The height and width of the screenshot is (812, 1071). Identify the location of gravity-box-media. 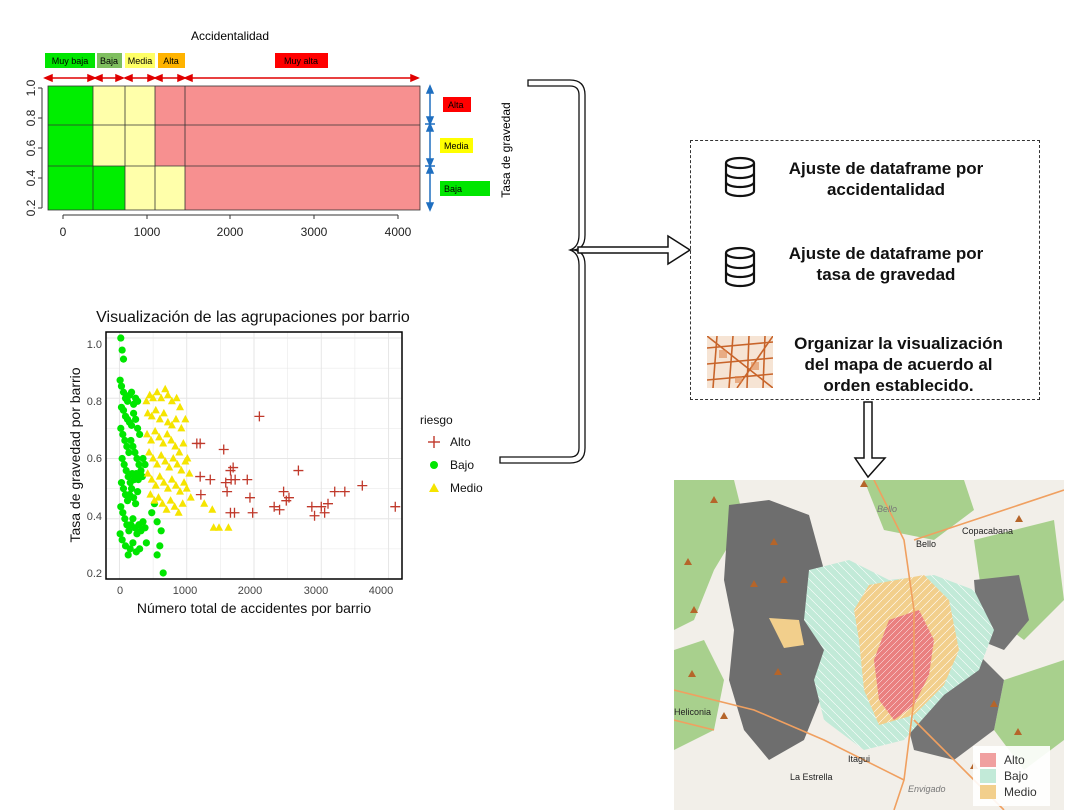
(456, 145).